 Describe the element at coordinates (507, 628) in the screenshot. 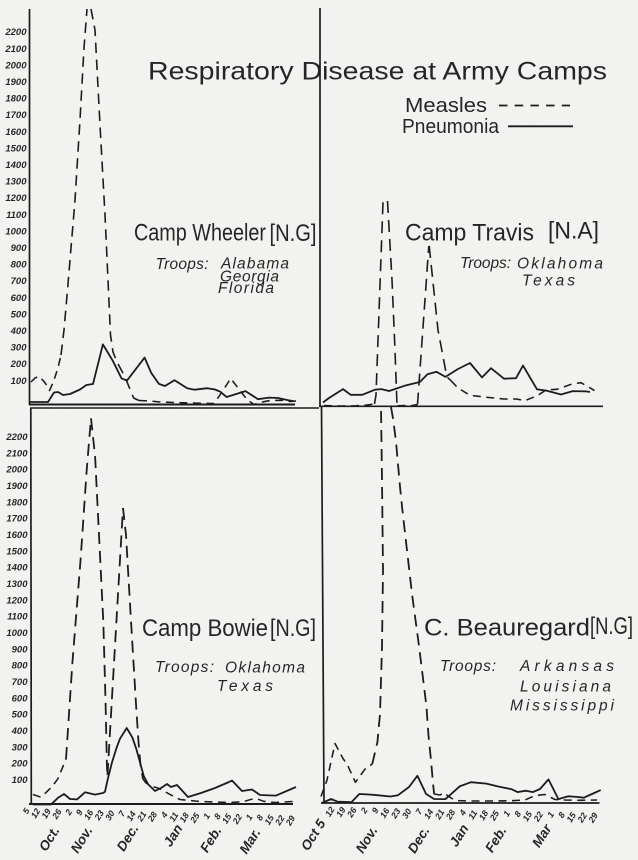

I see `svg-text: C. Beauregard` at that location.